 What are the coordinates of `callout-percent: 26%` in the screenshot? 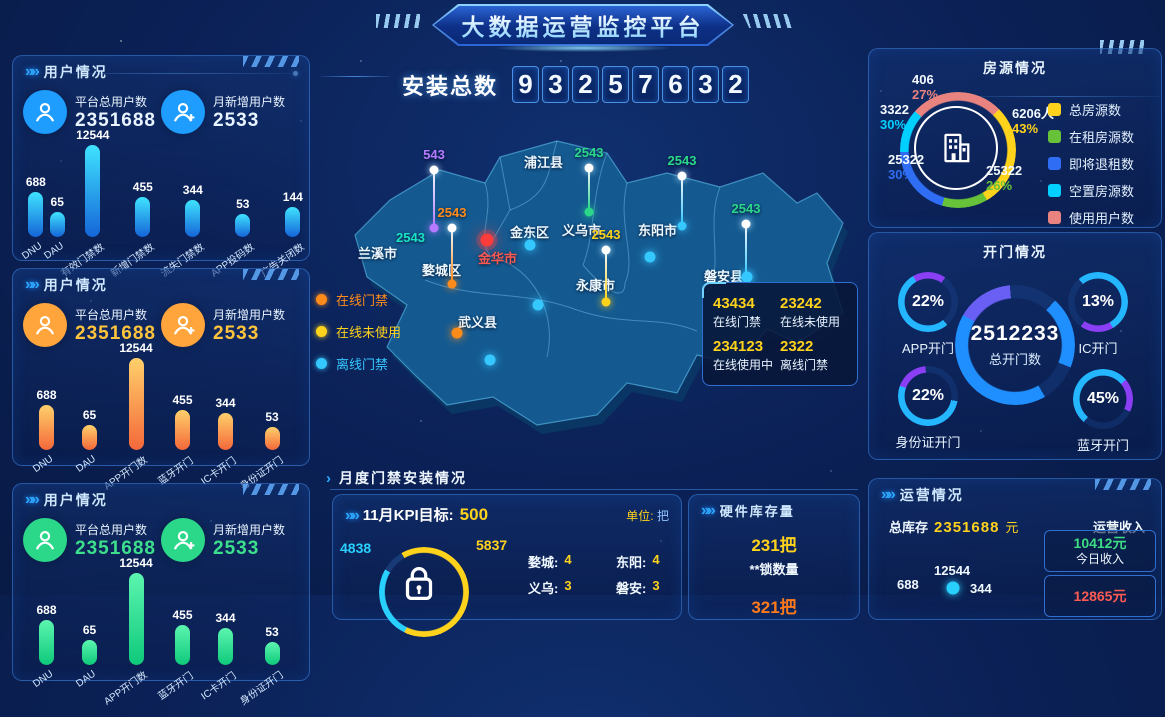 It's located at (999, 185).